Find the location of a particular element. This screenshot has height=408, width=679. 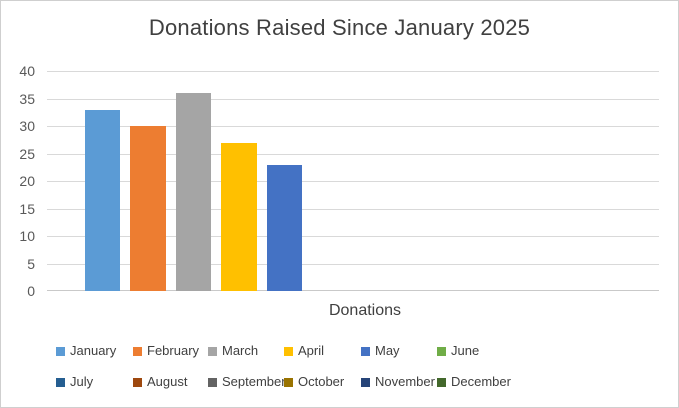

legend-item-february: February is located at coordinates (166, 351).